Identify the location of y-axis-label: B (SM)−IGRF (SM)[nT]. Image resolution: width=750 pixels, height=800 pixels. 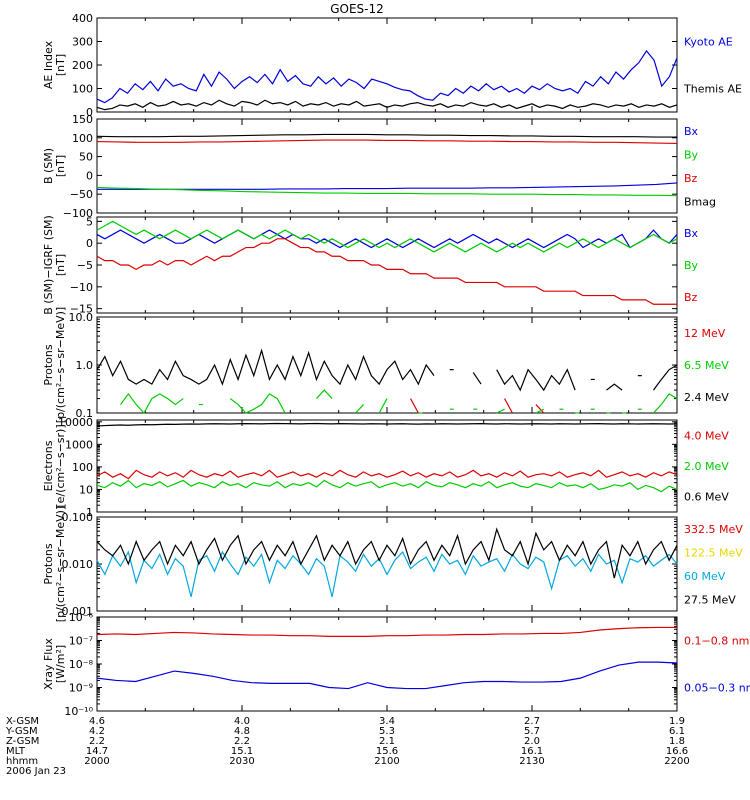
(54, 265).